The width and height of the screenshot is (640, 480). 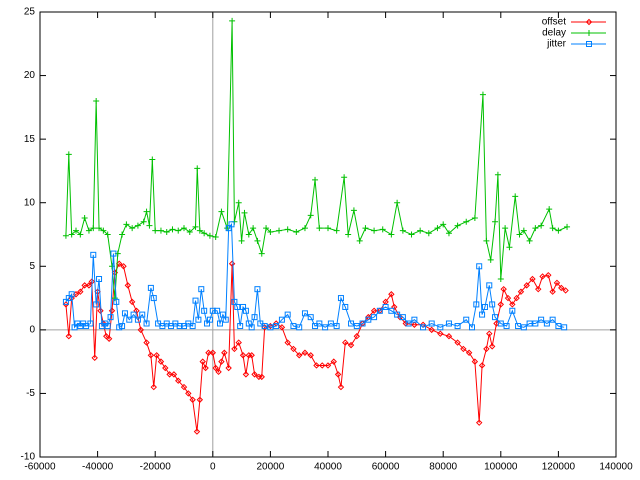 What do you see at coordinates (501, 467) in the screenshot?
I see `x-tick-label: 100000` at bounding box center [501, 467].